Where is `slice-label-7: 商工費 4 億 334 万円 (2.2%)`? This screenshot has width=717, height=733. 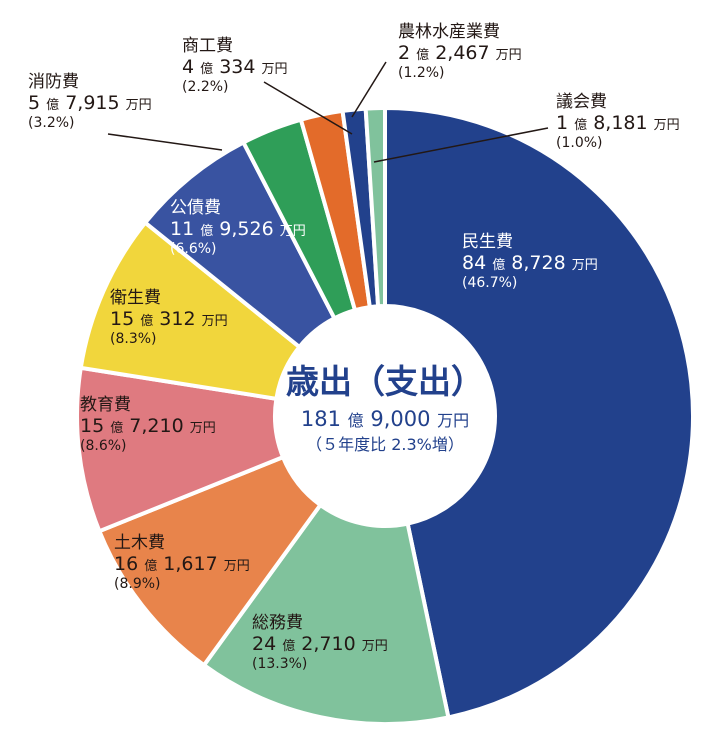
slice-label-7: 商工費 4 億 334 万円 (2.2%) is located at coordinates (235, 66).